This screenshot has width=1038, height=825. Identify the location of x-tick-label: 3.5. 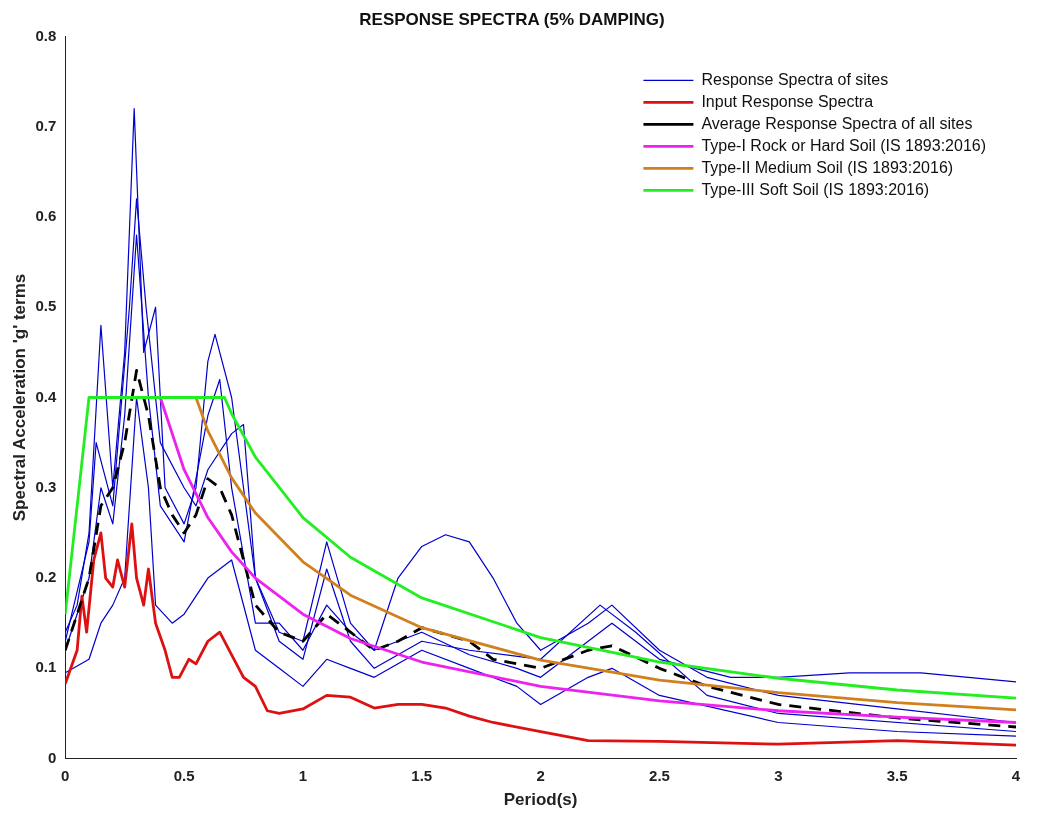
(897, 775).